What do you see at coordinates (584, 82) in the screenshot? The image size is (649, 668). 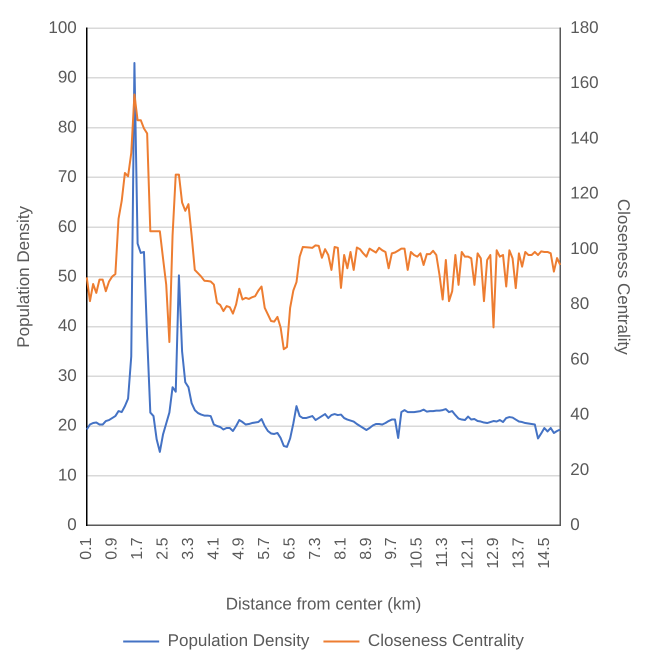 I see `y2-tick-label: 160` at bounding box center [584, 82].